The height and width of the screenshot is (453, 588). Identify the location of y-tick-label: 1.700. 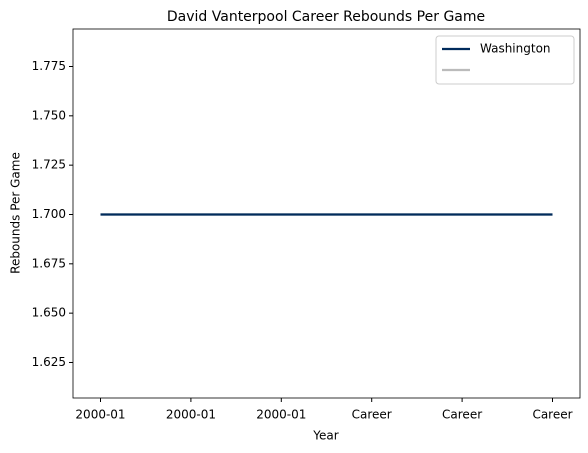
(49, 214).